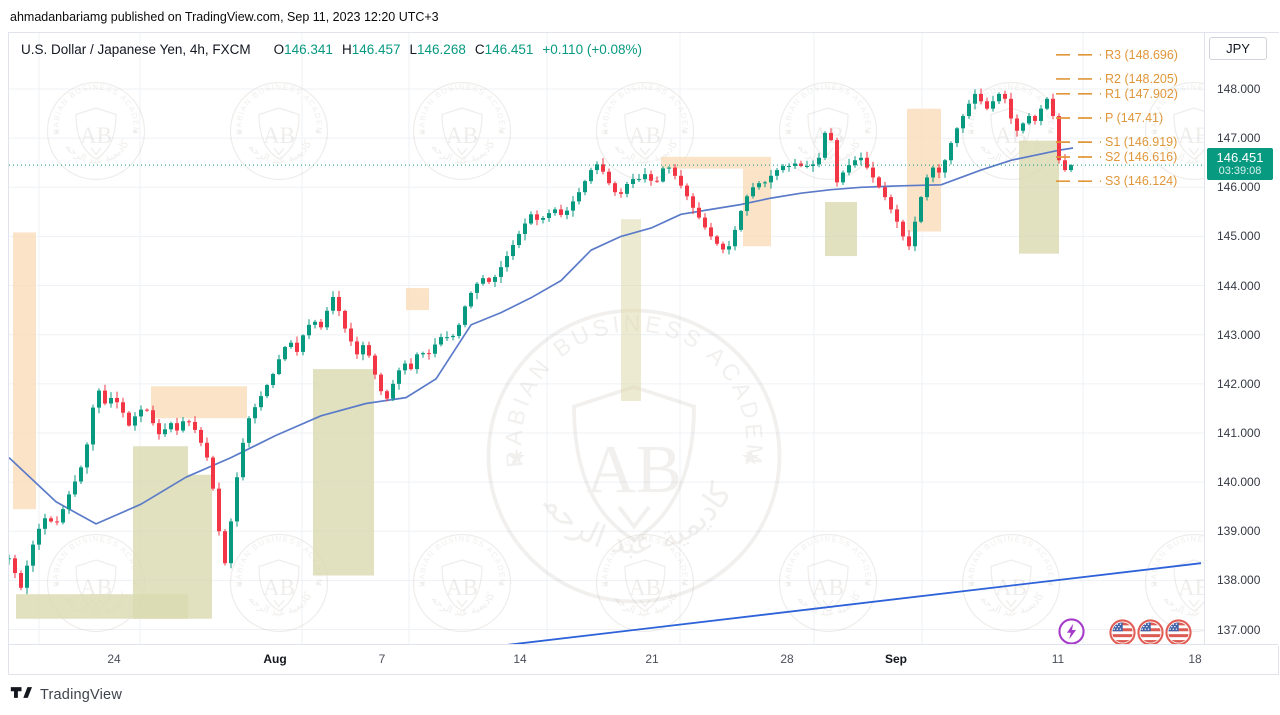  Describe the element at coordinates (1195, 659) in the screenshot. I see `time-tick: 18` at that location.